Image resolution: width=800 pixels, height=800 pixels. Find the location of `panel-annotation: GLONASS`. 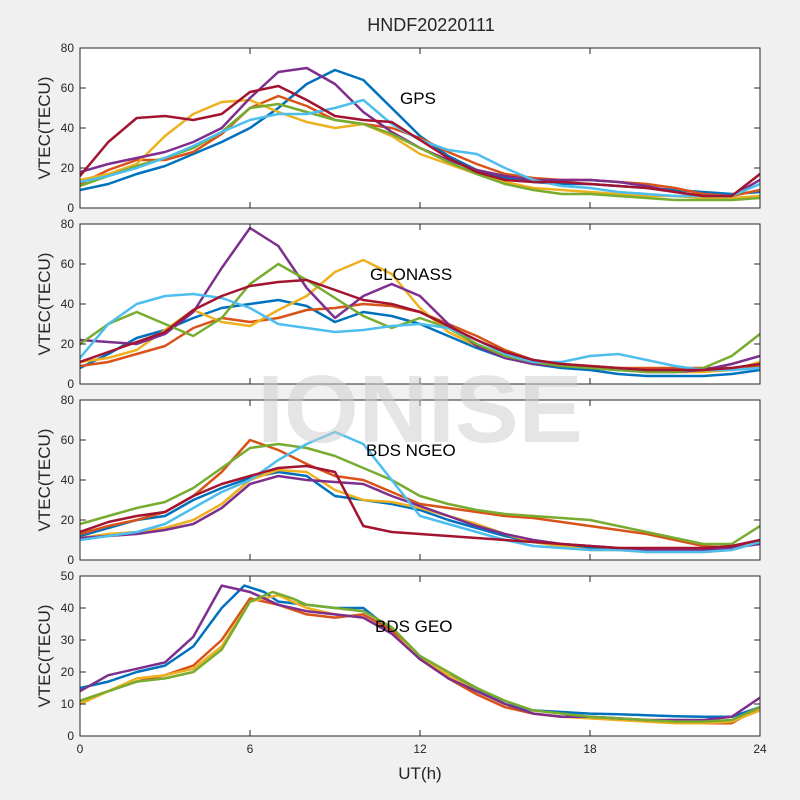

panel-annotation: GLONASS is located at coordinates (411, 274).